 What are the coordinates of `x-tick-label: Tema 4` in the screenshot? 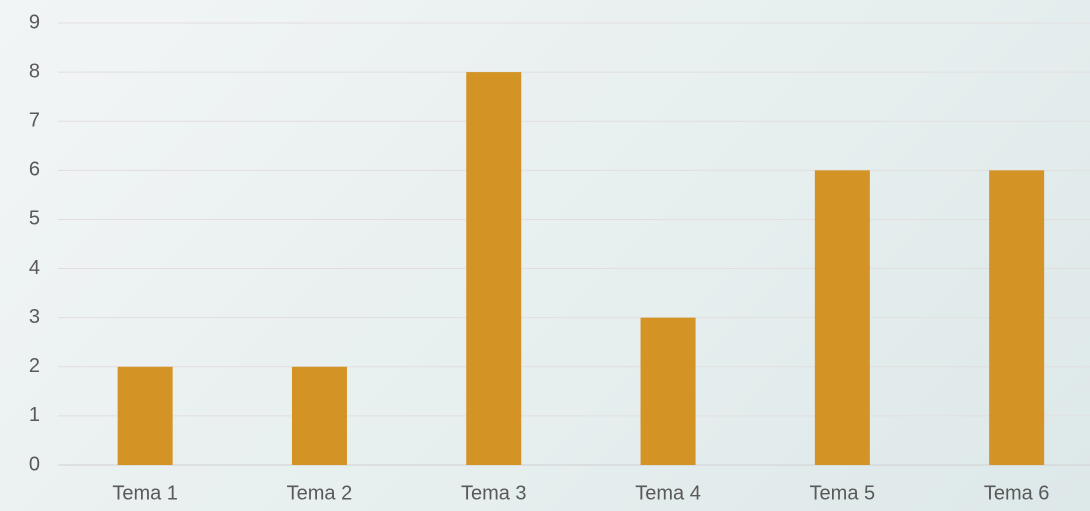 It's located at (668, 493).